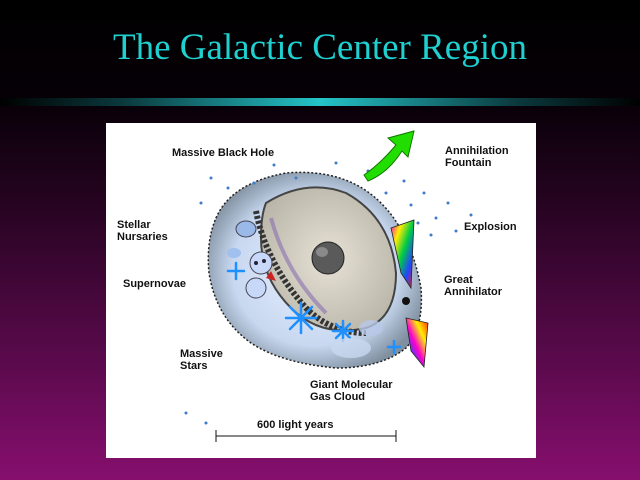 The width and height of the screenshot is (640, 480). Describe the element at coordinates (473, 286) in the screenshot. I see `label-great-annihilator: Great Annihilator` at that location.